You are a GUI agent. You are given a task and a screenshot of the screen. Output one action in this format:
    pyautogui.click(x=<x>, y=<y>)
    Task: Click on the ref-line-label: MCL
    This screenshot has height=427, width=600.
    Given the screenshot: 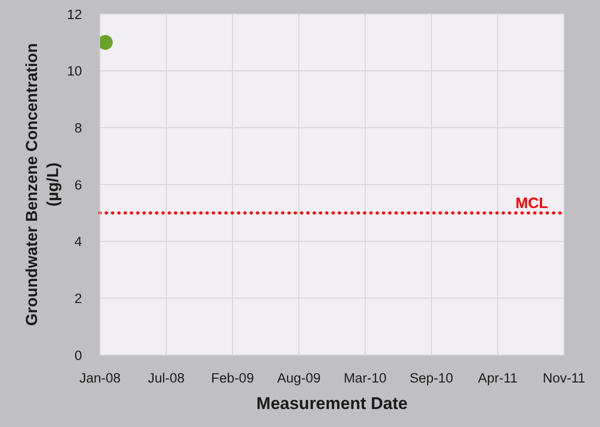 What is the action you would take?
    pyautogui.click(x=532, y=203)
    